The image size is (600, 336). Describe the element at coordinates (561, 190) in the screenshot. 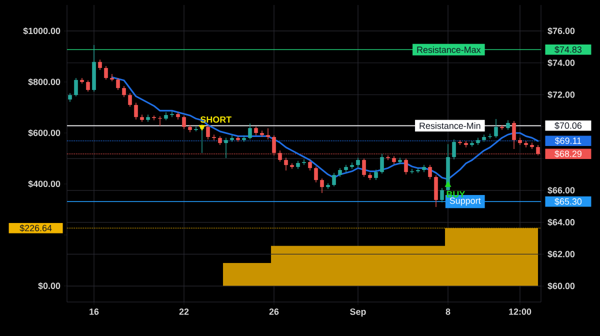

I see `y2-tick-label: $66.00` at that location.